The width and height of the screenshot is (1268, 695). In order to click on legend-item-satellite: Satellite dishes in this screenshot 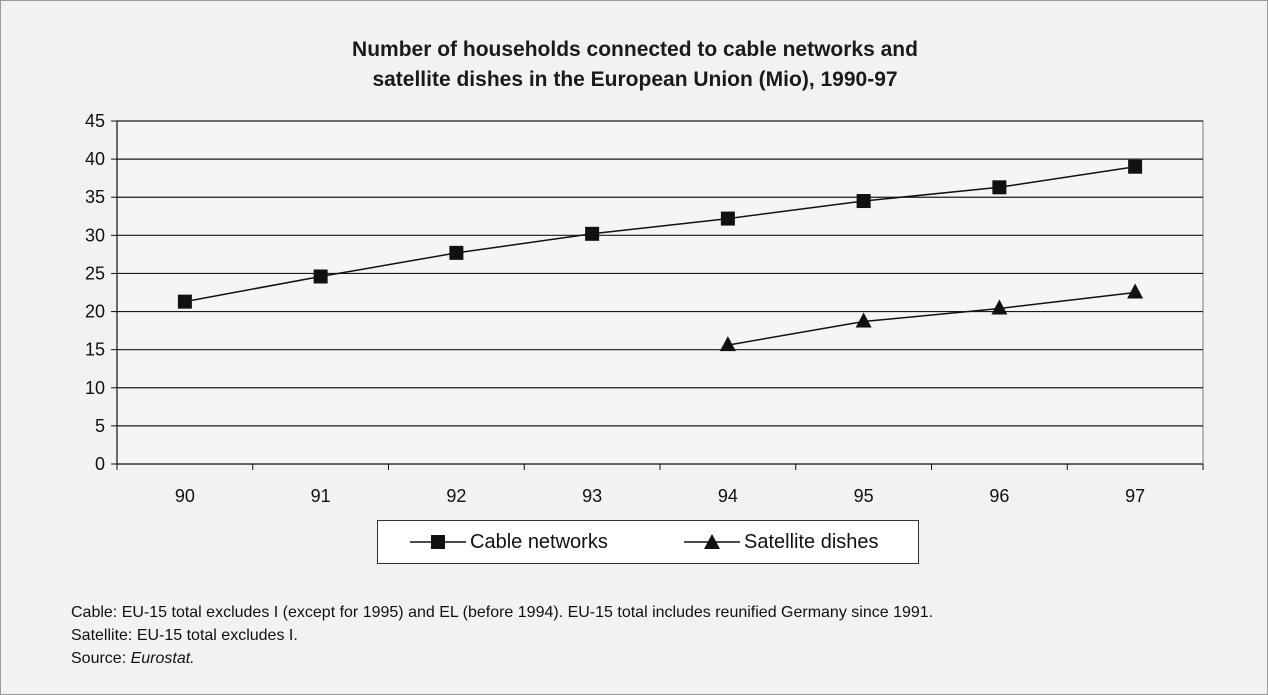, I will do `click(781, 542)`.